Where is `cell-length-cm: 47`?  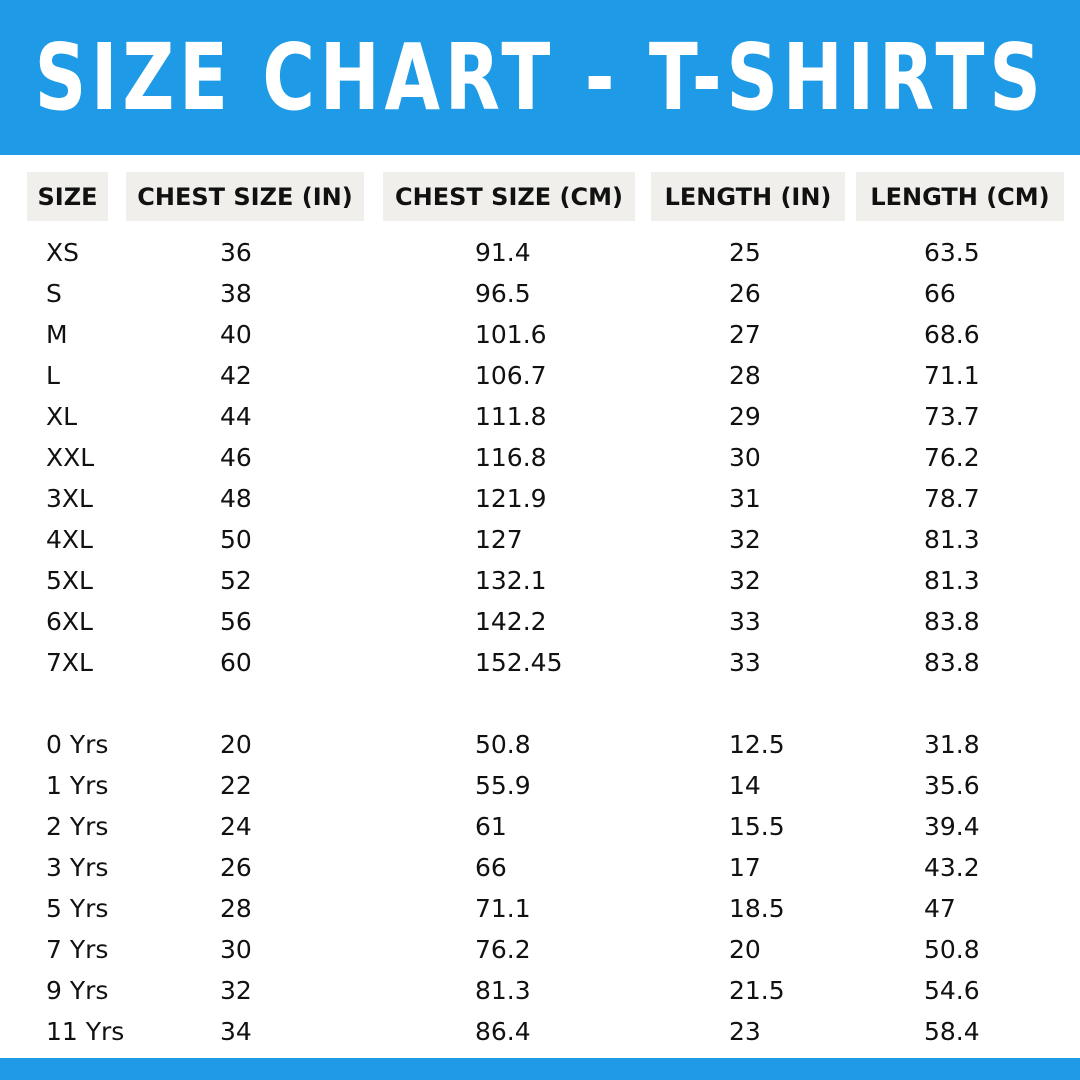 cell-length-cm: 47 is located at coordinates (940, 908).